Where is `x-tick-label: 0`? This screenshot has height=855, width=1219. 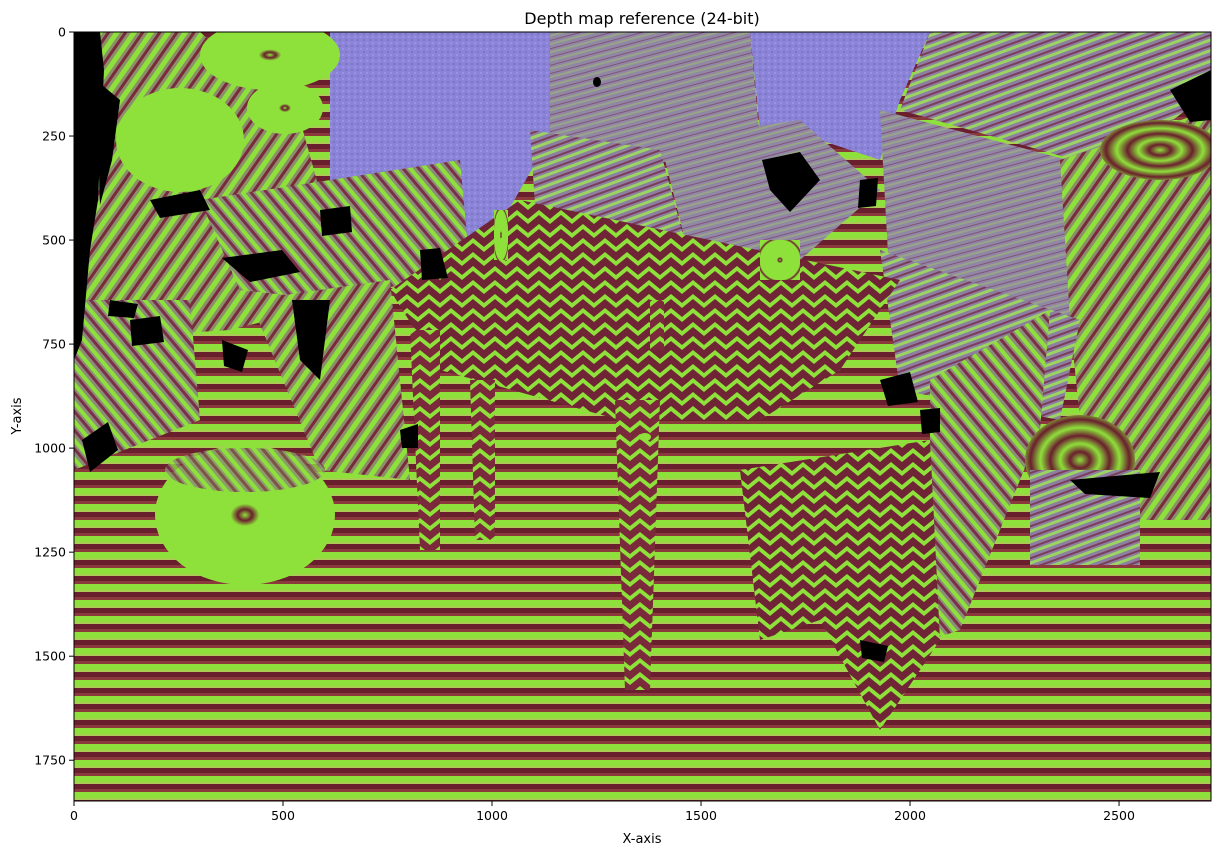 x-tick-label: 0 is located at coordinates (74, 815).